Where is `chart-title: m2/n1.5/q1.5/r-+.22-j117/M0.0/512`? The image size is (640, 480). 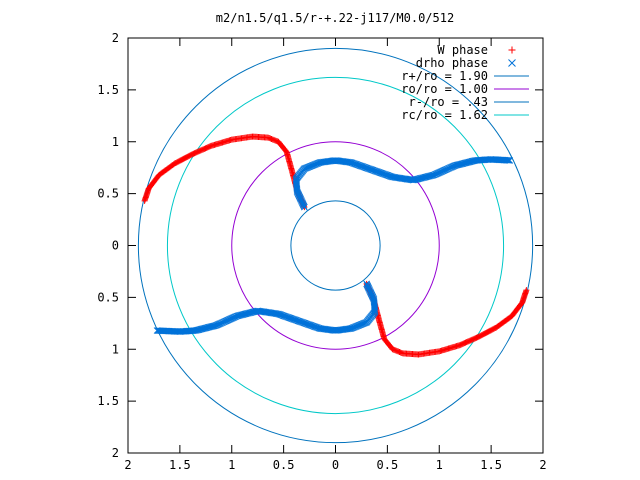 chart-title: m2/n1.5/q1.5/r-+.22-j117/M0.0/512 is located at coordinates (335, 18).